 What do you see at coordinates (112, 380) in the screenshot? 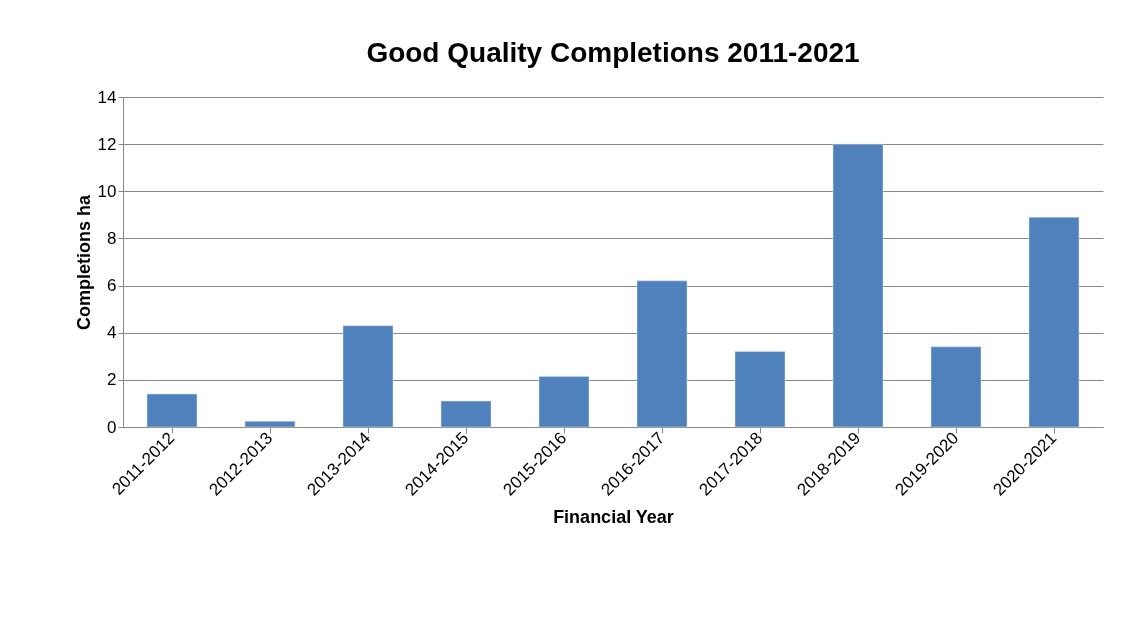
I see `y-tick-label: 2` at bounding box center [112, 380].